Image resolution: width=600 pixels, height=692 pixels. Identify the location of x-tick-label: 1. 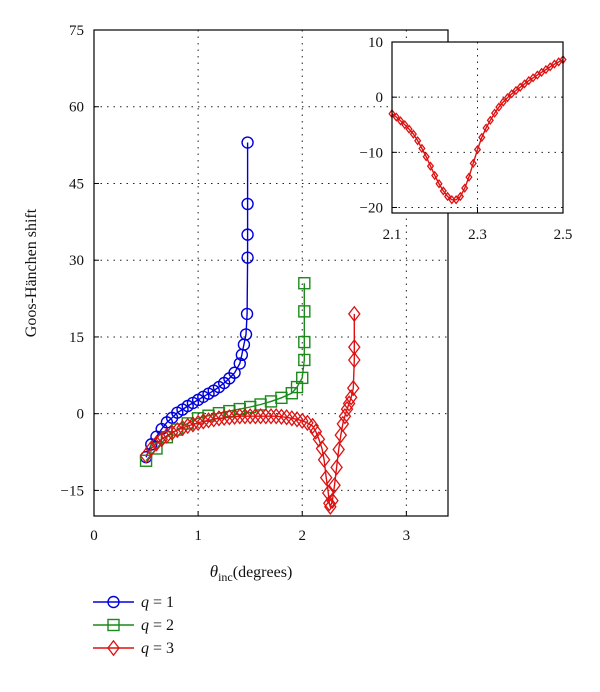
(198, 536).